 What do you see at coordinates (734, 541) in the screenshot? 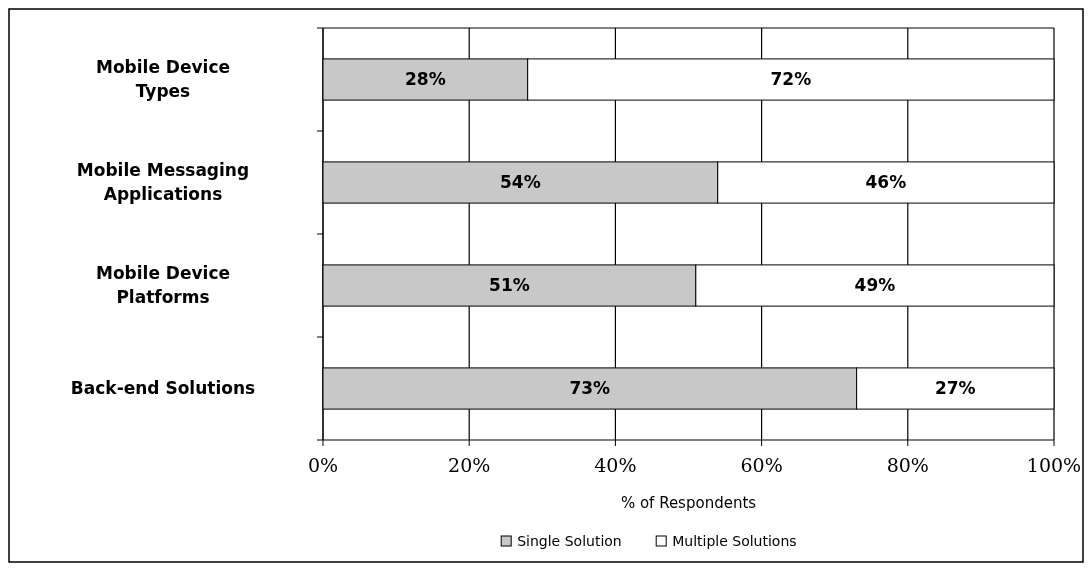
I see `legend-label: Multiple Solutions` at bounding box center [734, 541].